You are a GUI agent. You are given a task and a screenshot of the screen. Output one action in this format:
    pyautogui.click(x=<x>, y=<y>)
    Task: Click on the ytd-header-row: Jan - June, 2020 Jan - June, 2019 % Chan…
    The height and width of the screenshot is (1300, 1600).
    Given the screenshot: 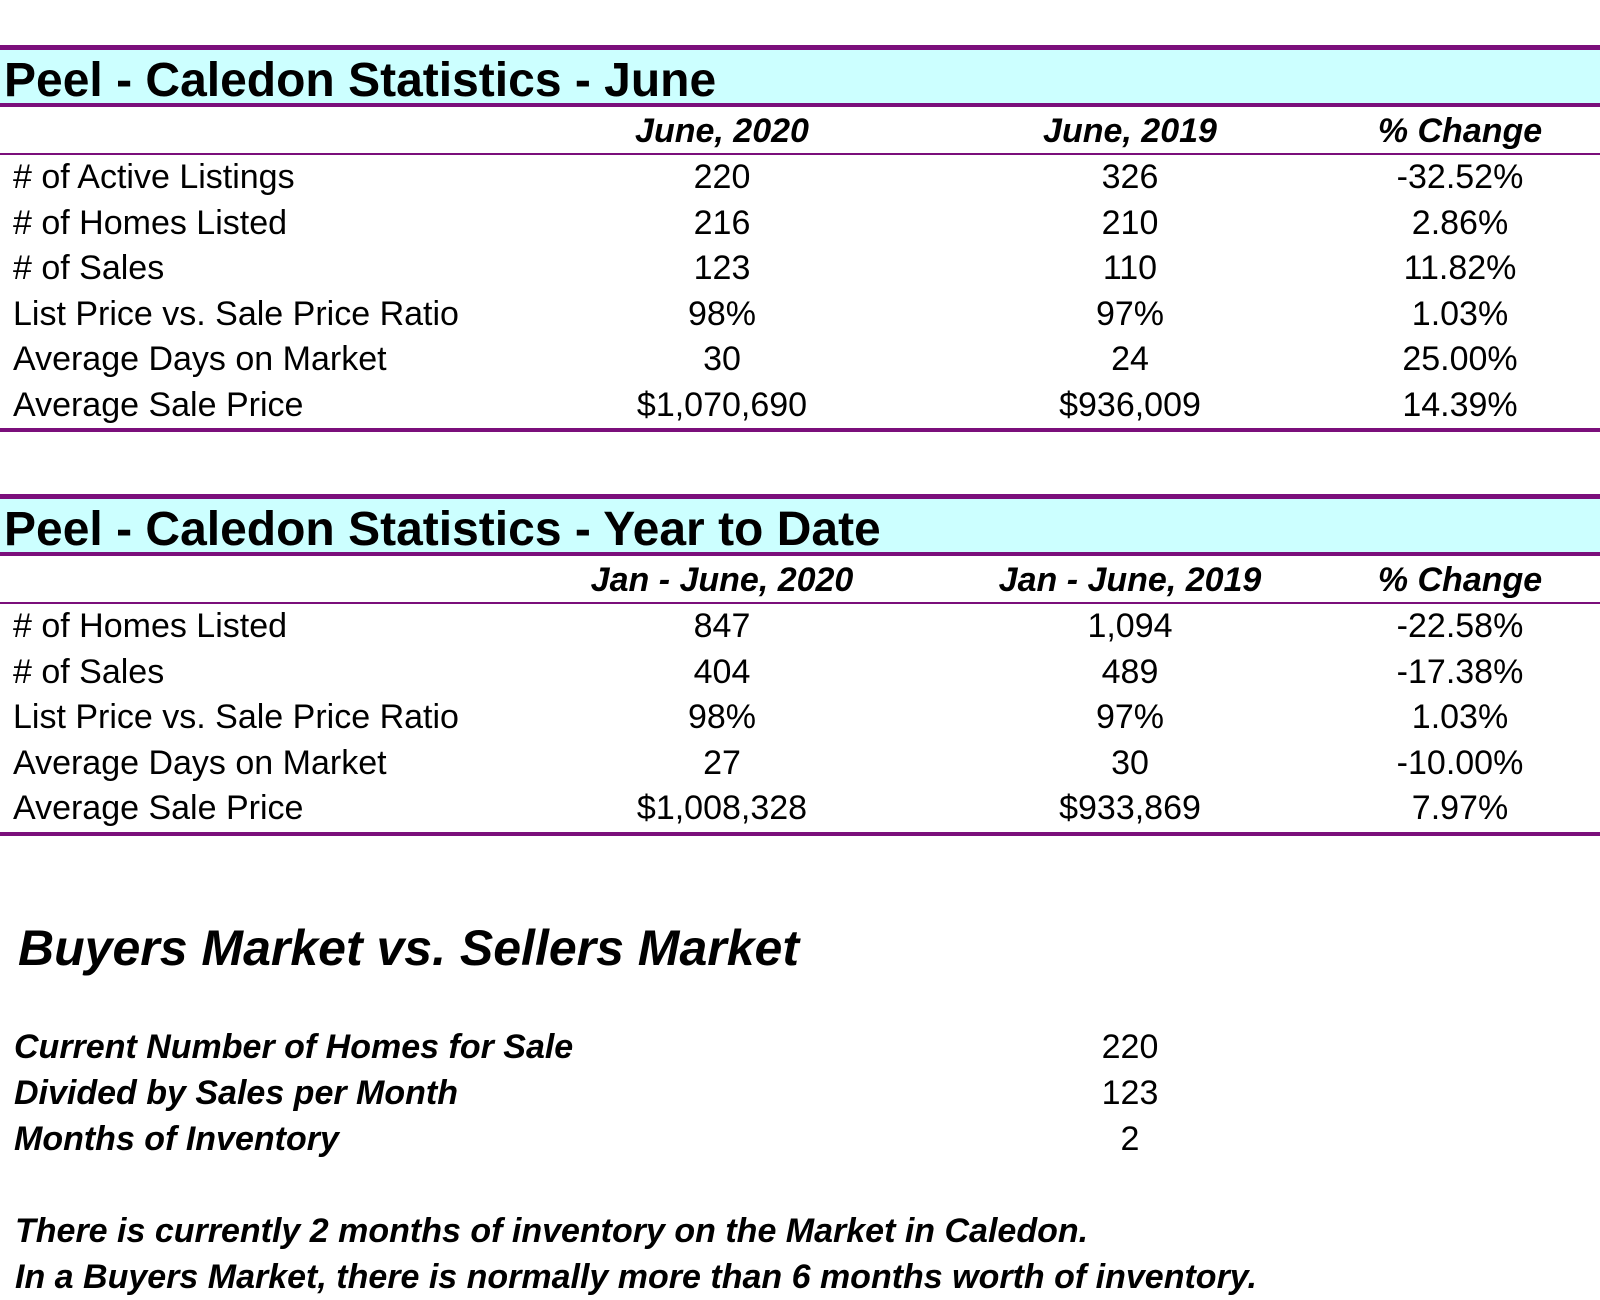 What is the action you would take?
    pyautogui.click(x=800, y=580)
    